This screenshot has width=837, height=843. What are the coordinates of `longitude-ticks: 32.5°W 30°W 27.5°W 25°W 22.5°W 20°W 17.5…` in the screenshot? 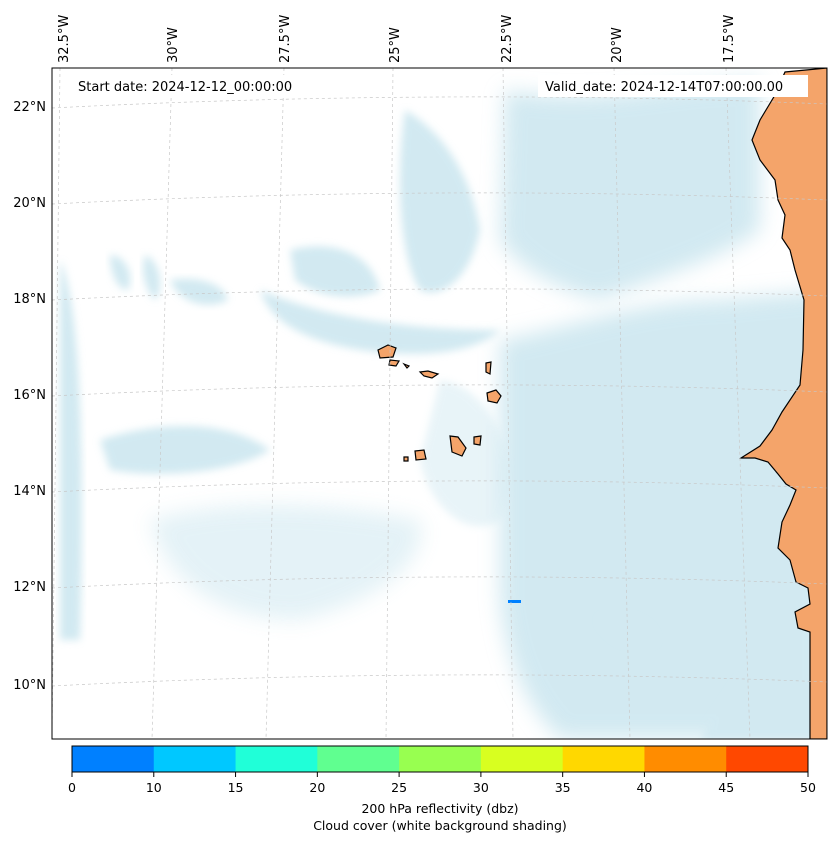 It's located at (397, 39).